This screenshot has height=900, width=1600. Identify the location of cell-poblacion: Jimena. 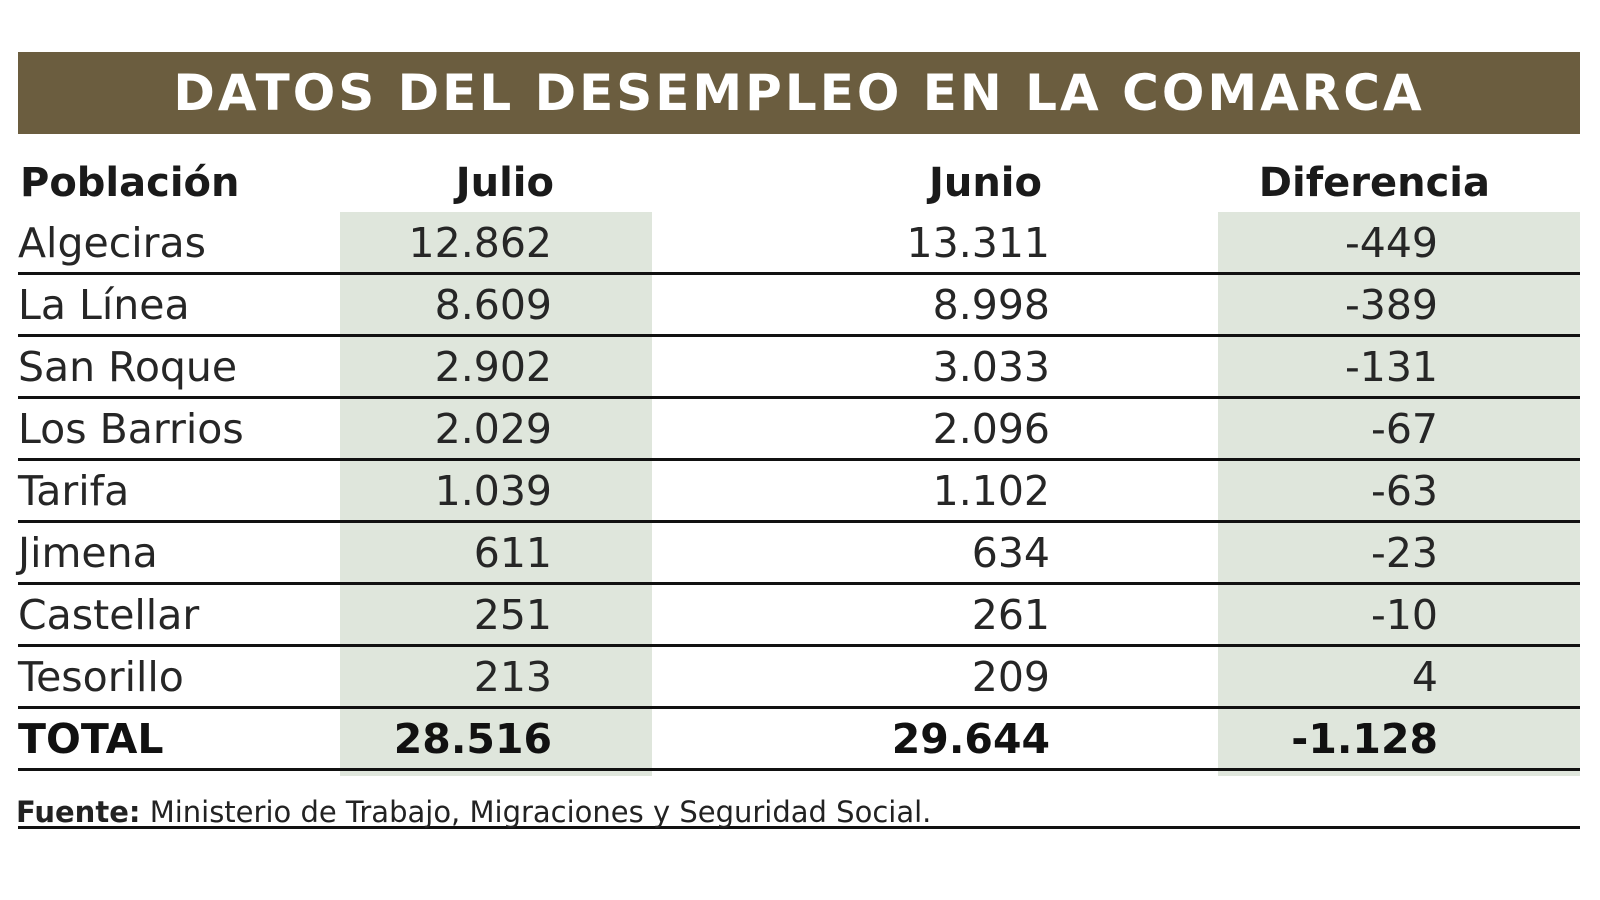
(88, 553).